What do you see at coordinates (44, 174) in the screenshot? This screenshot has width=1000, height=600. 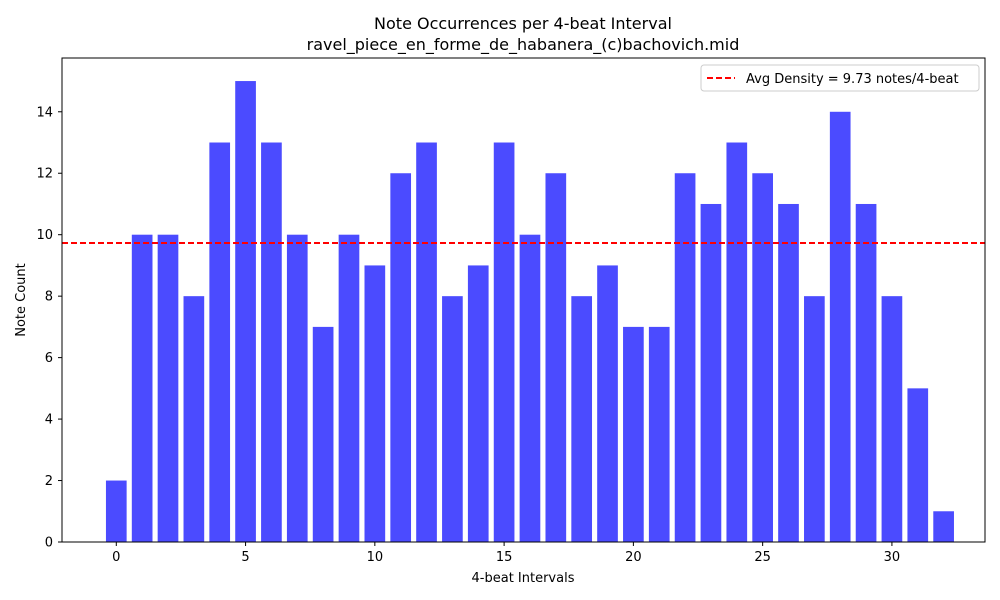 I see `y-tick-label: 12` at bounding box center [44, 174].